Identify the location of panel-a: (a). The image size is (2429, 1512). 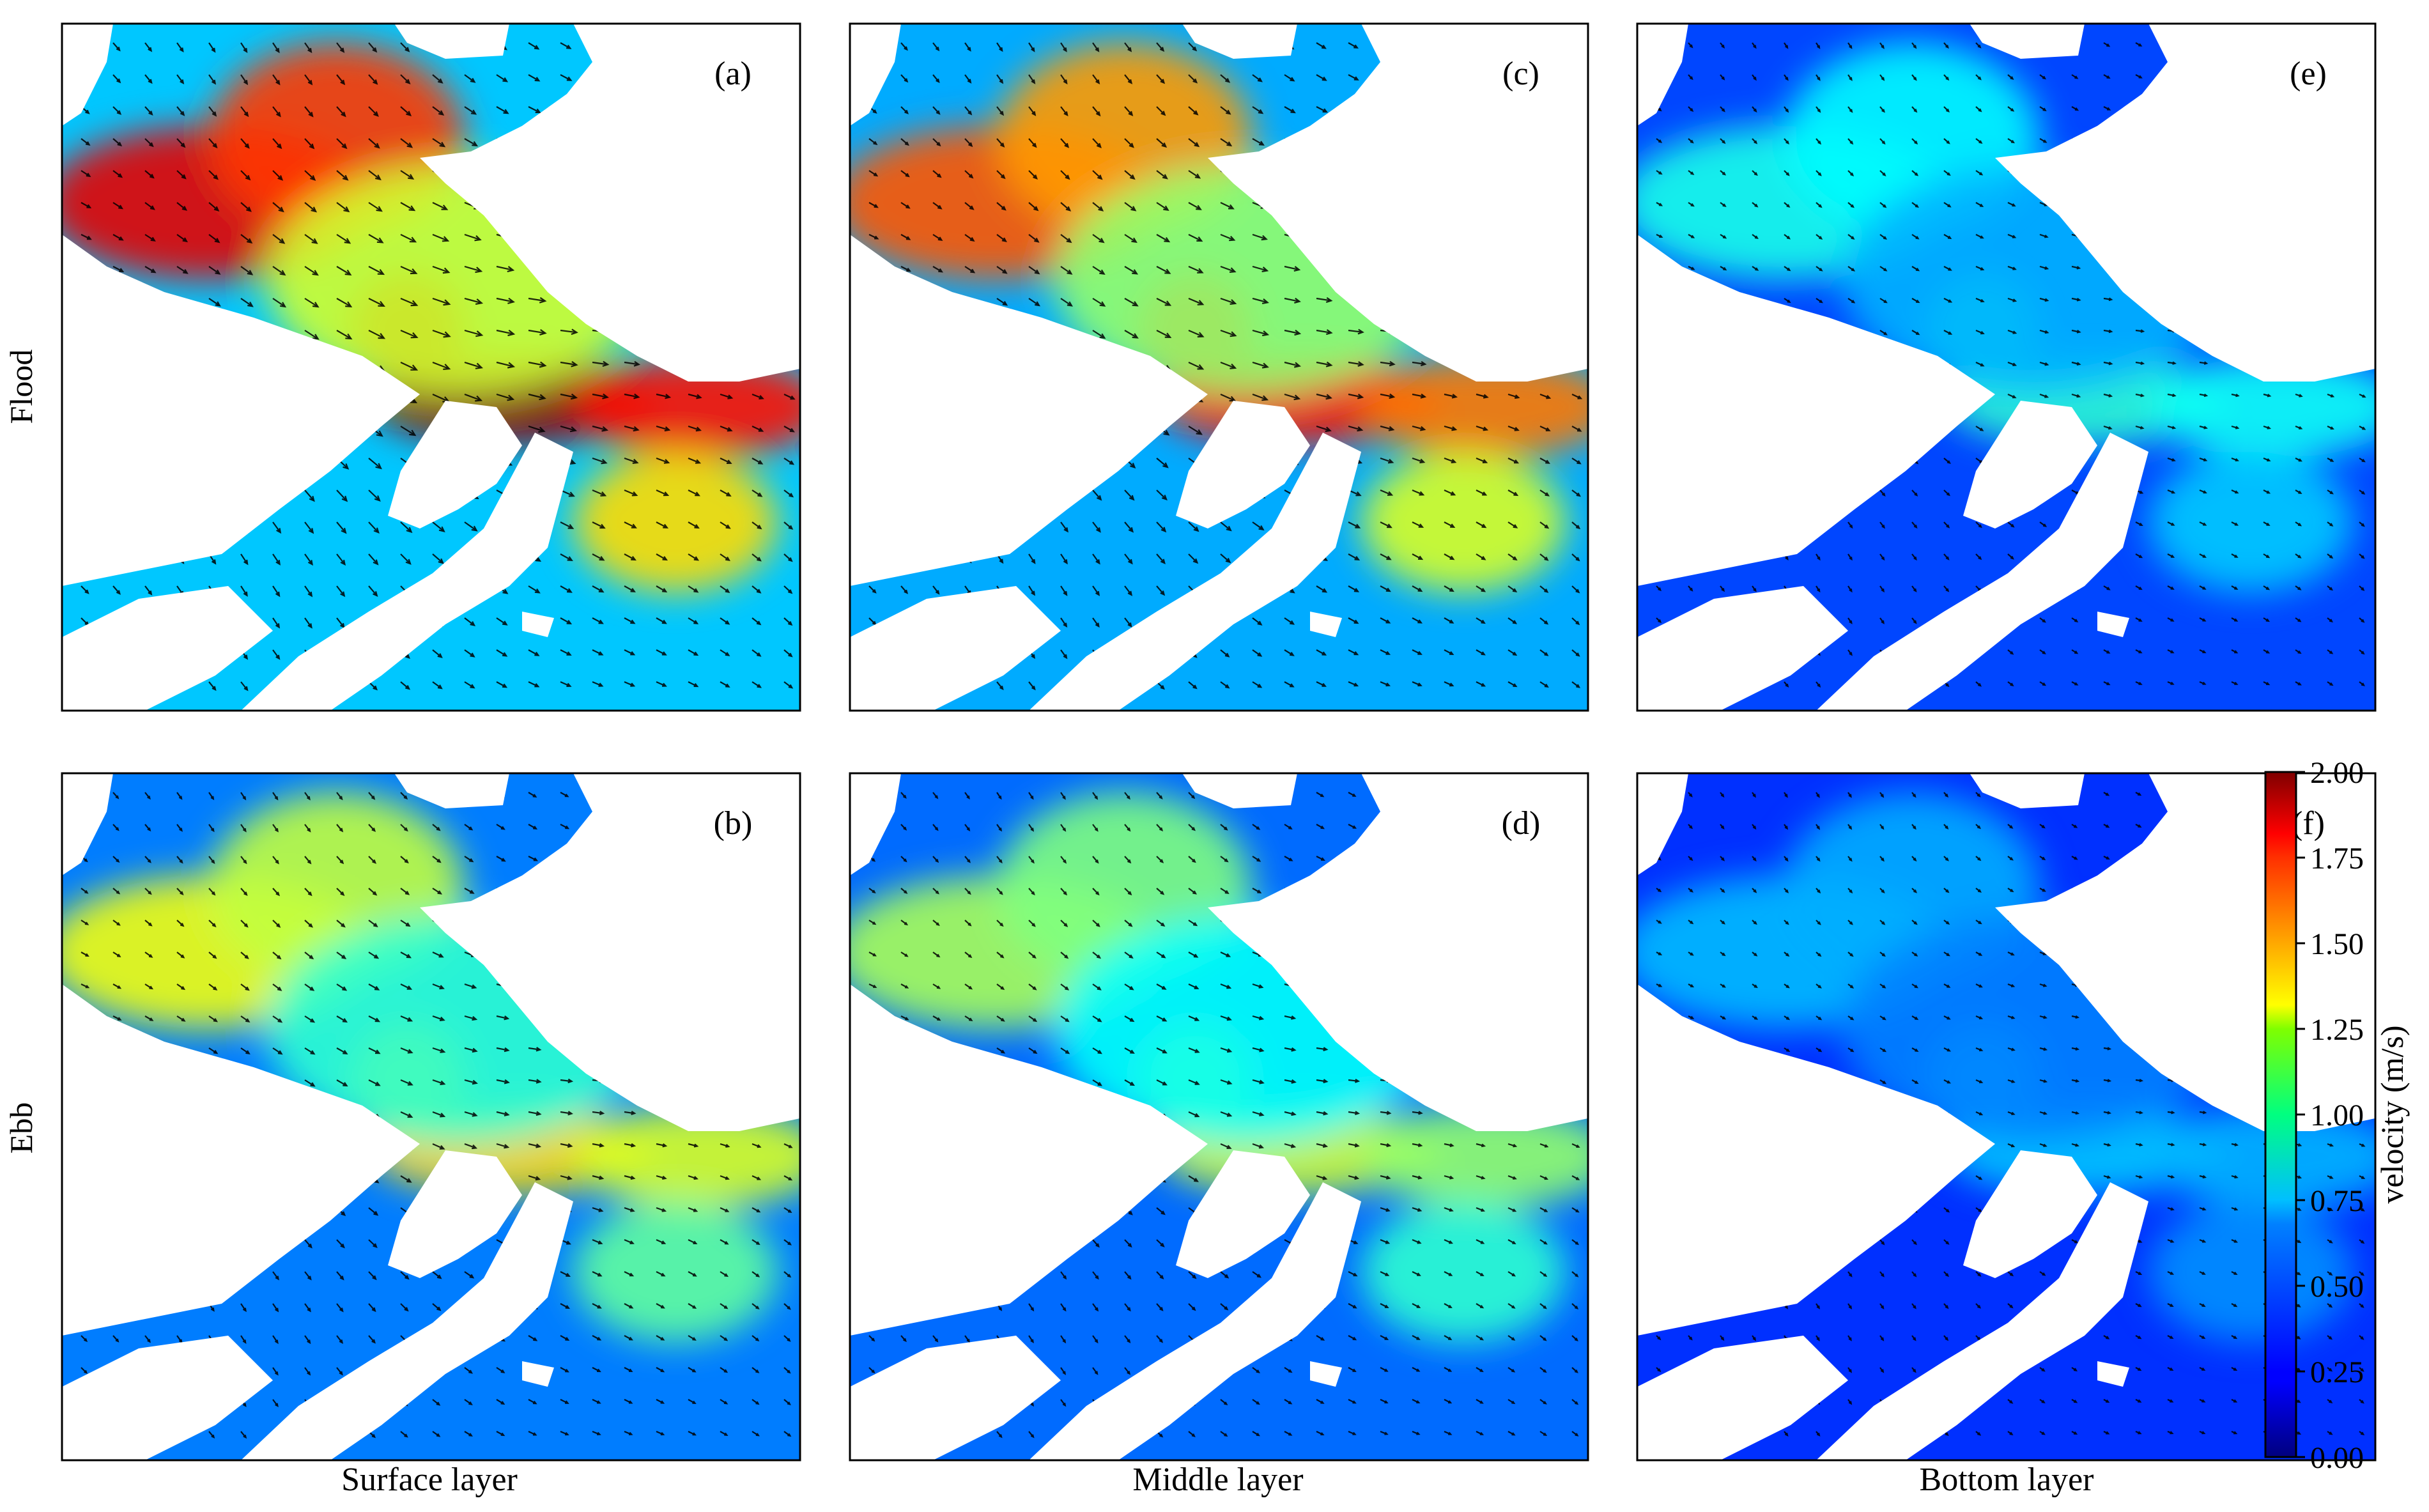
(431, 367).